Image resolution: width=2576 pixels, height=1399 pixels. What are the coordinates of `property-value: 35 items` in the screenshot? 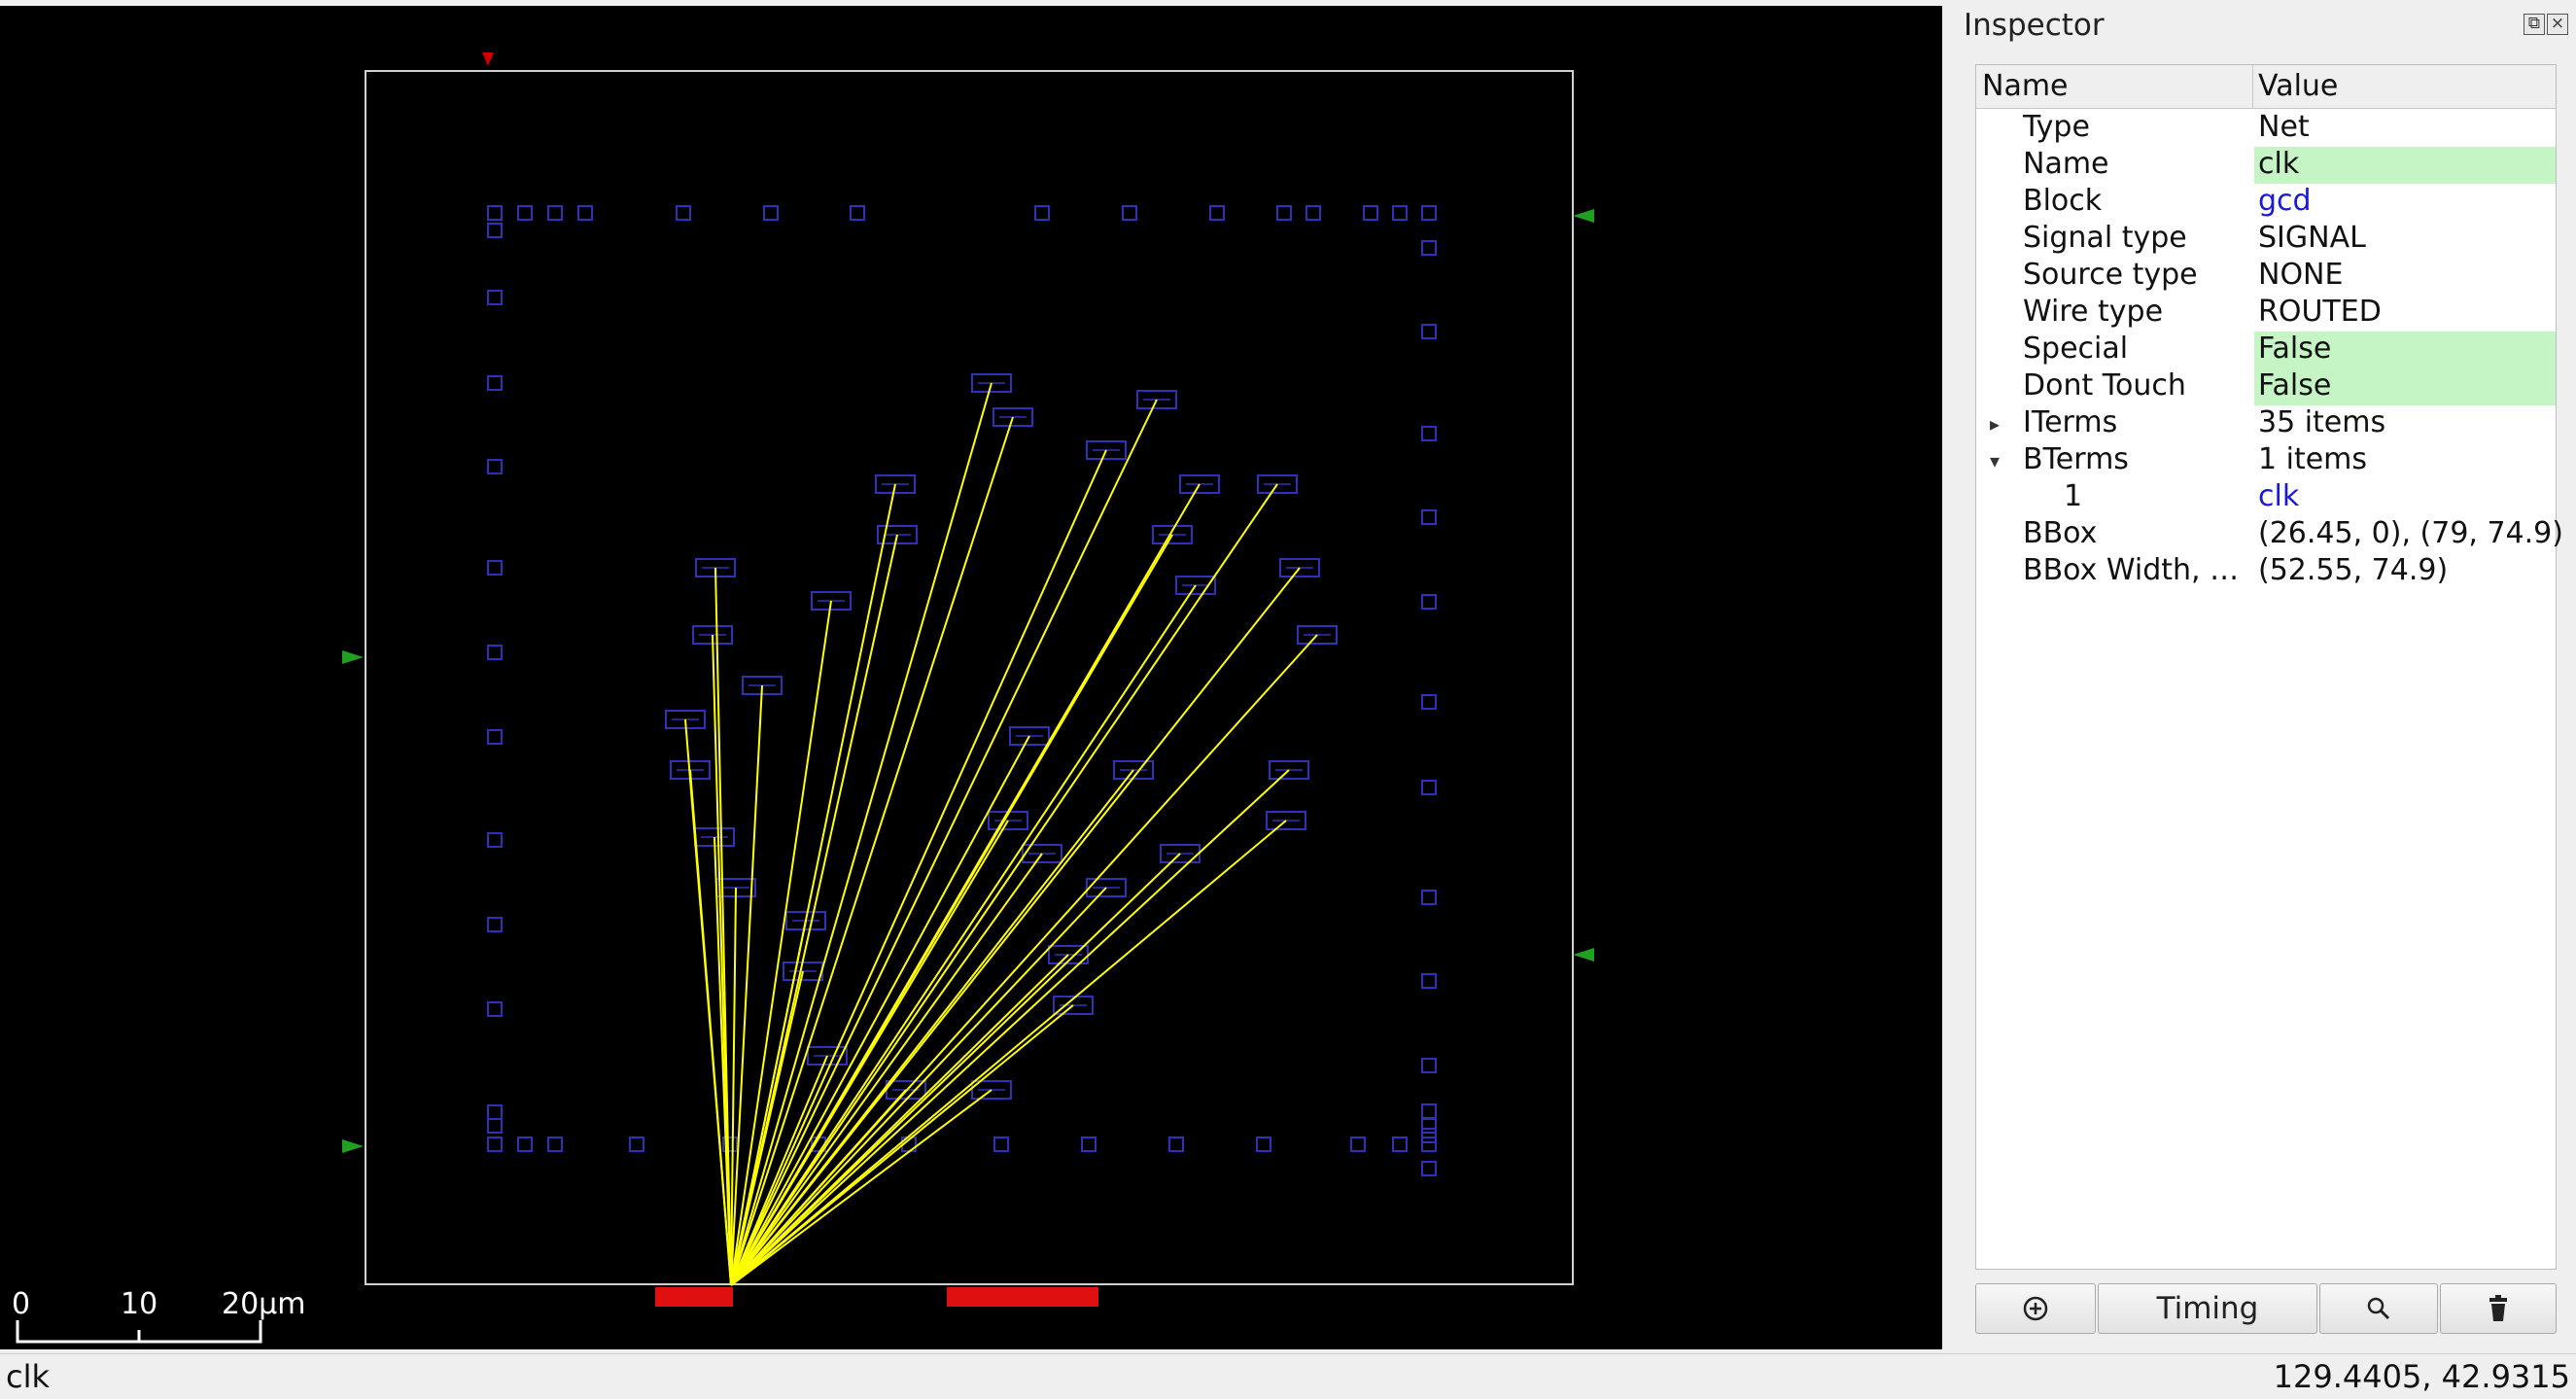 It's located at (2322, 422).